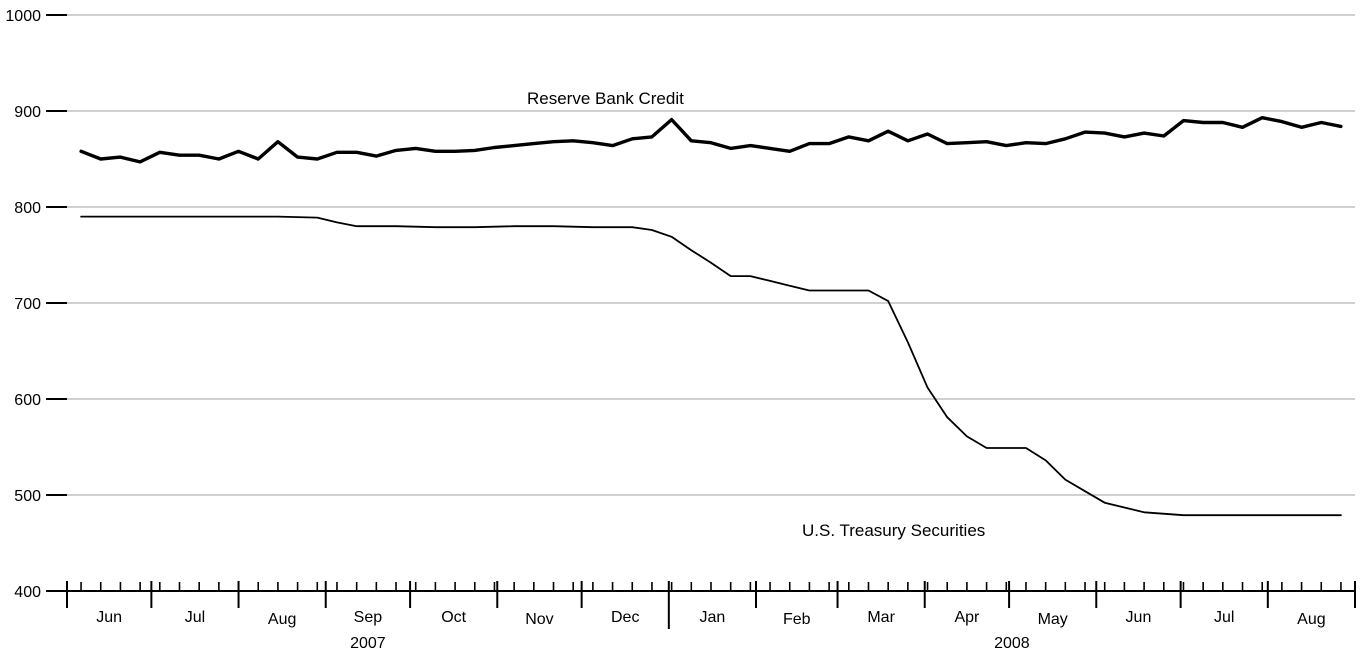 The image size is (1360, 654). Describe the element at coordinates (27, 496) in the screenshot. I see `y-tick-label: 500` at that location.